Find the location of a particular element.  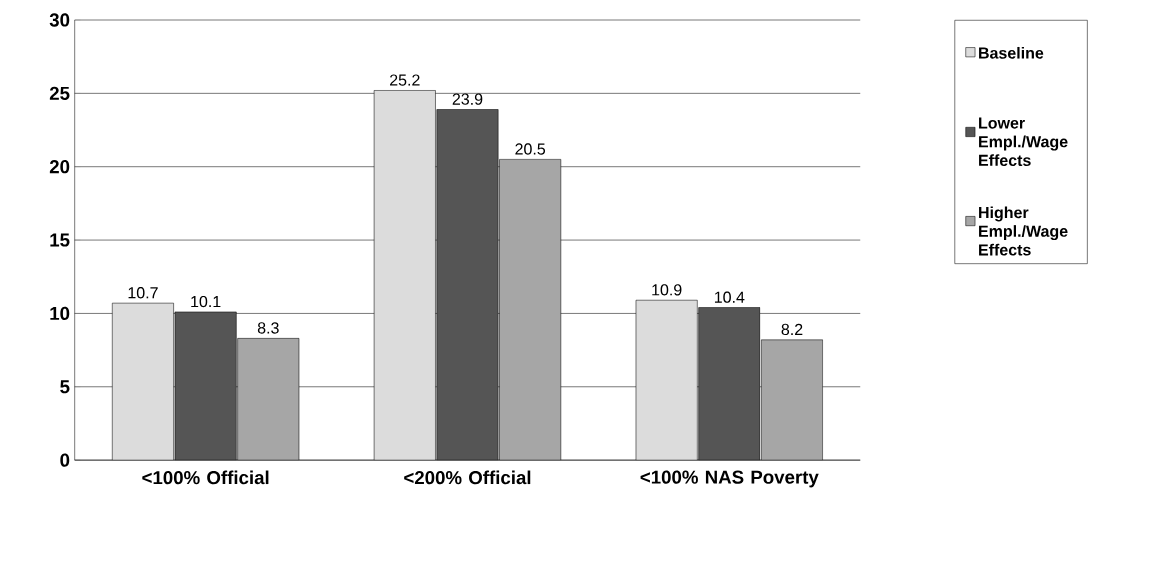

legend-label: Lower Empl./Wage Effects is located at coordinates (1023, 142).